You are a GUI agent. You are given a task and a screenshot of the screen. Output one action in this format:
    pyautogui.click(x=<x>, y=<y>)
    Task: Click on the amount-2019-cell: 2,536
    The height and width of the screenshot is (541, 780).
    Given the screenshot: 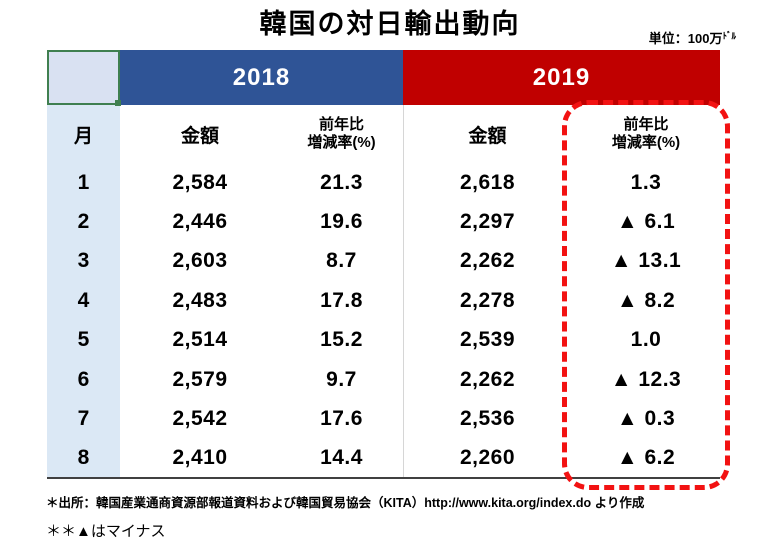 What is the action you would take?
    pyautogui.click(x=487, y=419)
    